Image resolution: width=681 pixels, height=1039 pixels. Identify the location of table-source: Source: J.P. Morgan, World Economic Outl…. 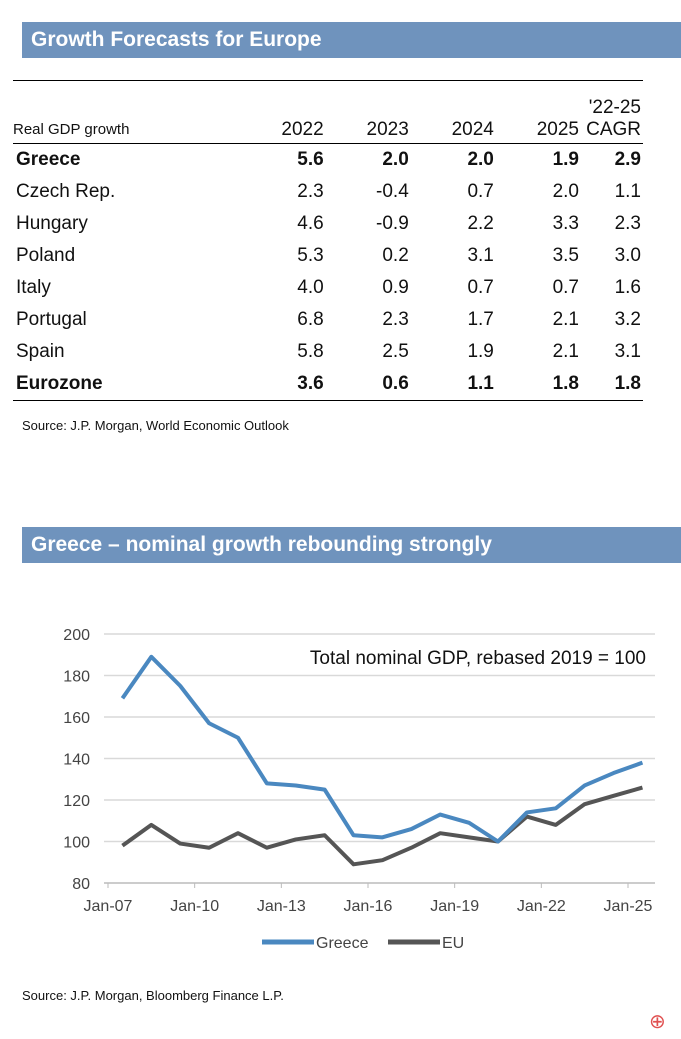
(155, 425).